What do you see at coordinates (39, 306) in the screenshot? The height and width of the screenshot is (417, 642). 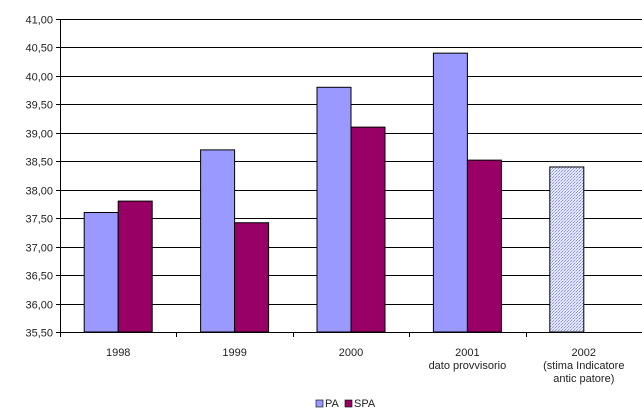 I see `y-tick-label: 36,00` at bounding box center [39, 306].